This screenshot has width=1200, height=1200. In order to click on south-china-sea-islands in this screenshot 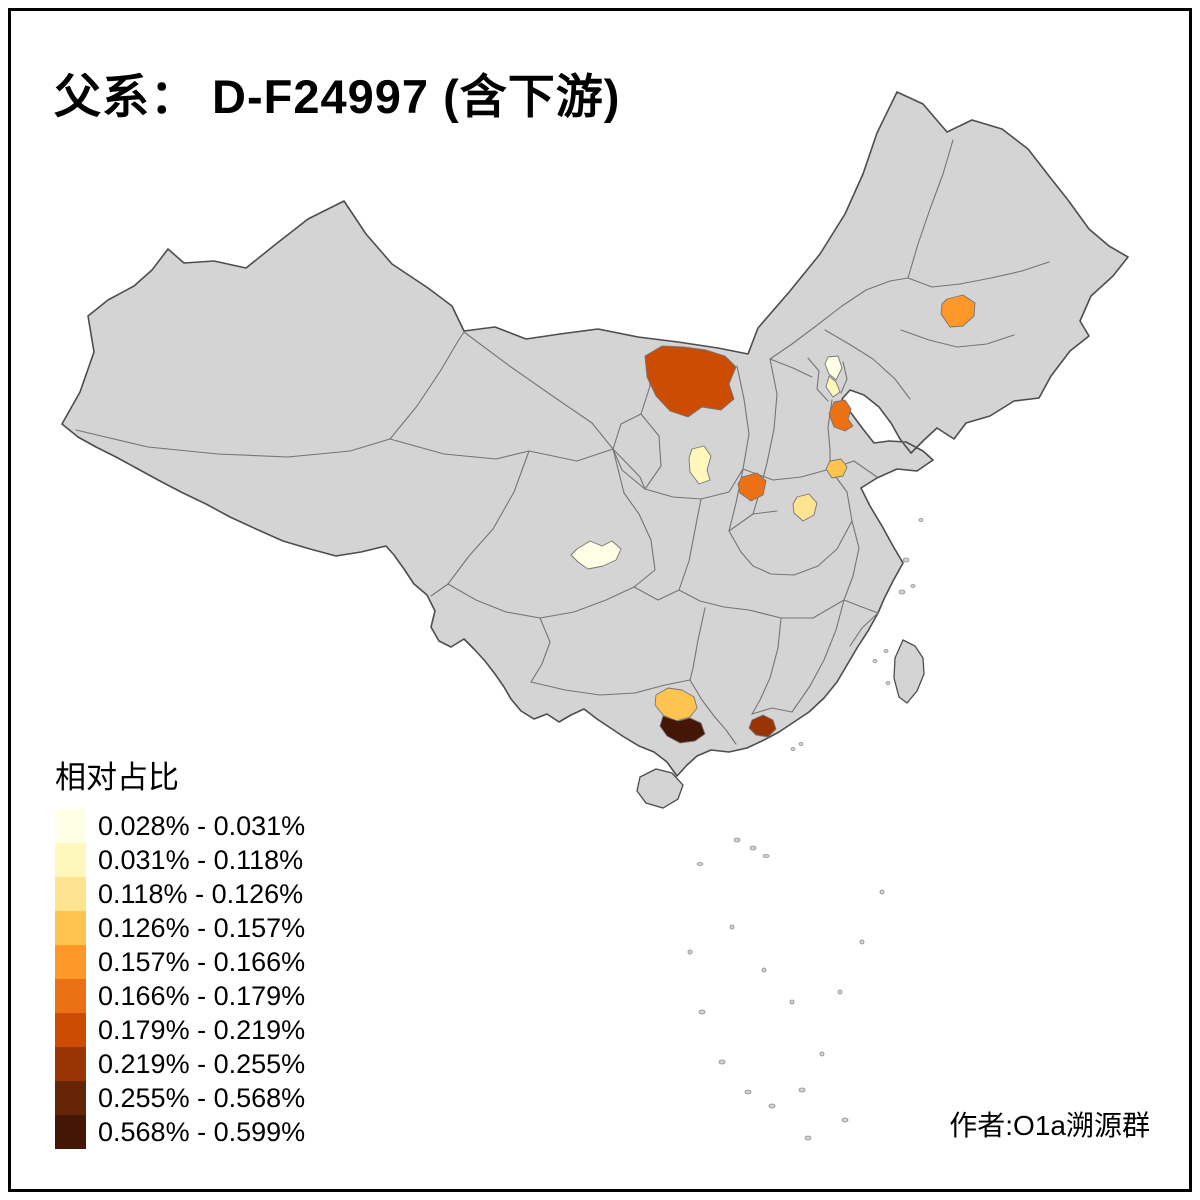, I will do `click(805, 829)`.